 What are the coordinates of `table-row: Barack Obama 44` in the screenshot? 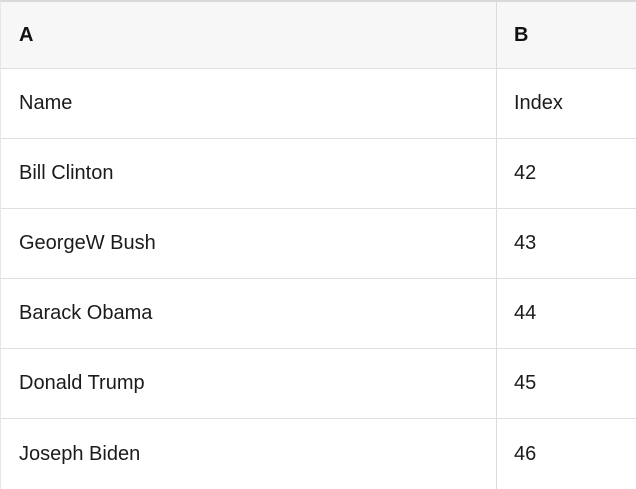 It's located at (318, 314).